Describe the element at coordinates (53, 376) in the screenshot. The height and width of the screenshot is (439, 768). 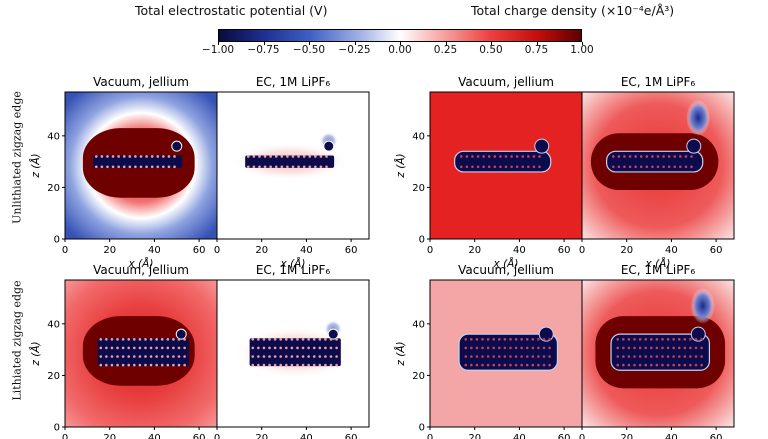
I see `y-tick-label: 20` at that location.